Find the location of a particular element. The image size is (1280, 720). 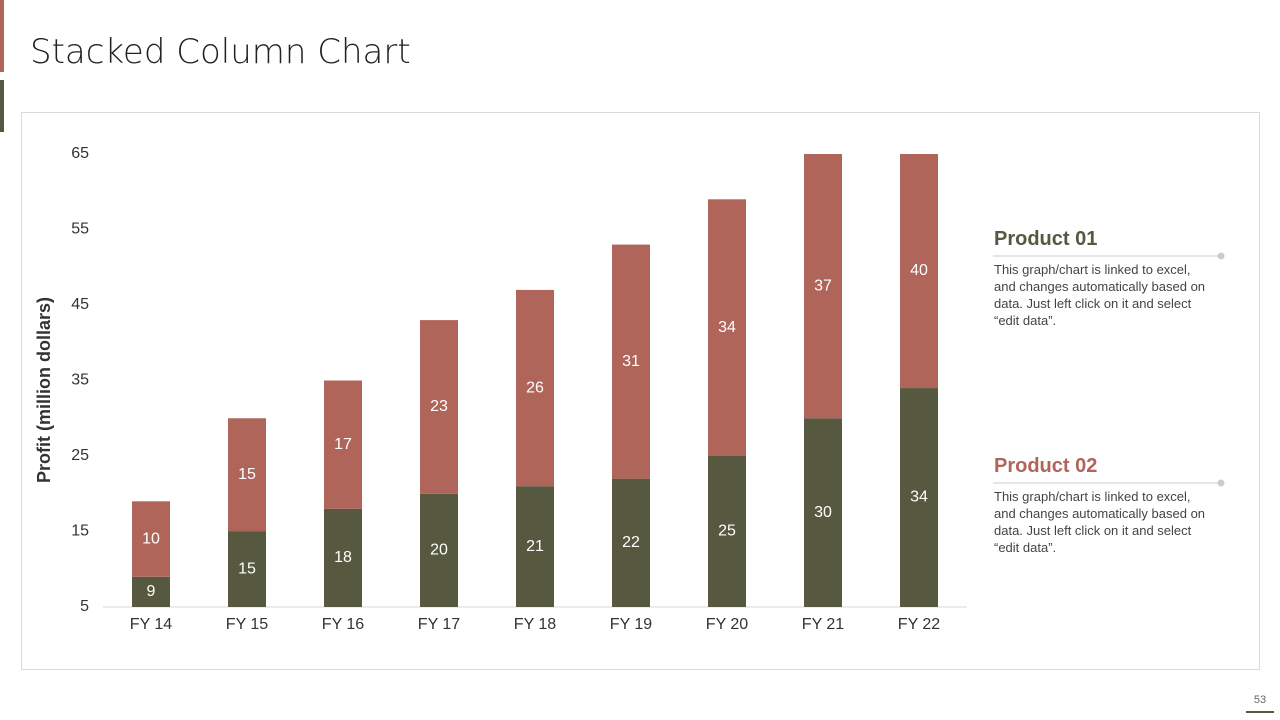

data-label: 21 is located at coordinates (535, 546).